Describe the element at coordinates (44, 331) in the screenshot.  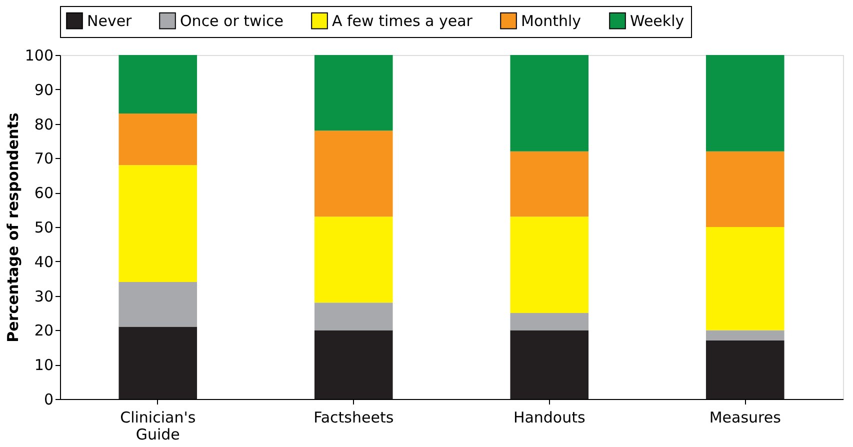
I see `y-tick-label: 20` at that location.